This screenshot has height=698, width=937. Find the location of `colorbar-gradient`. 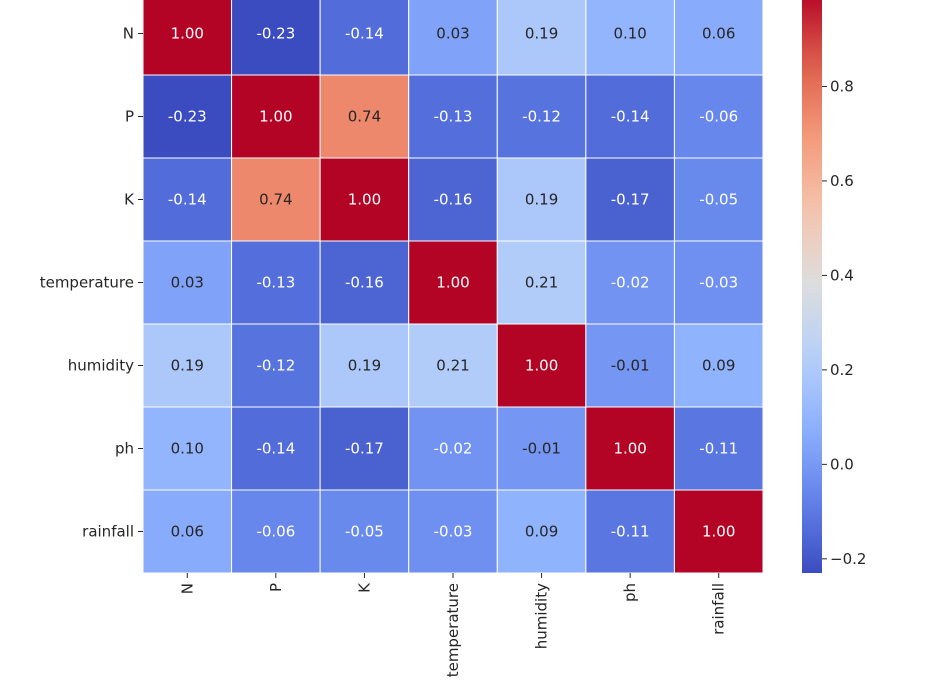

colorbar-gradient is located at coordinates (812, 286).